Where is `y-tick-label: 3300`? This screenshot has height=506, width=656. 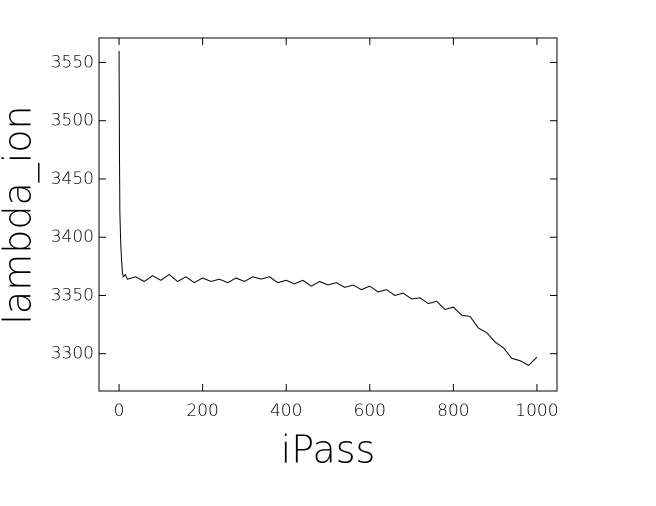 y-tick-label: 3300 is located at coordinates (72, 354).